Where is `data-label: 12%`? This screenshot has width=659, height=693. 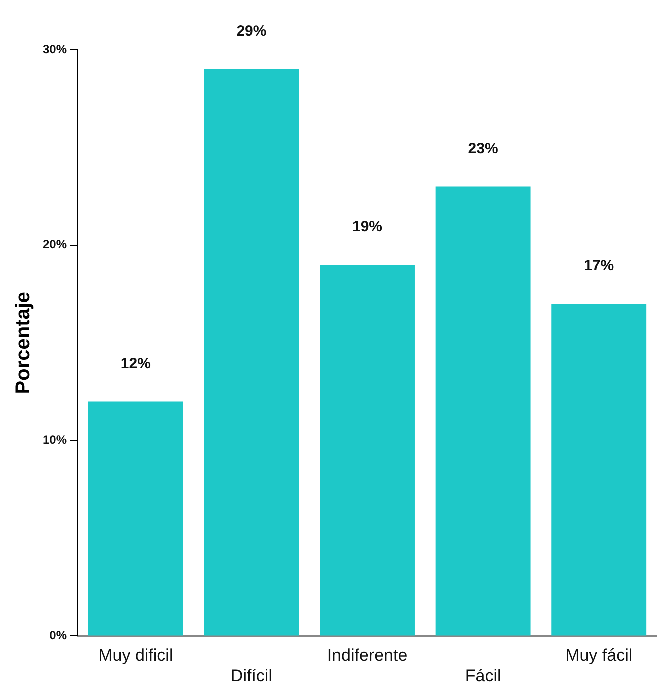
data-label: 12% is located at coordinates (135, 363).